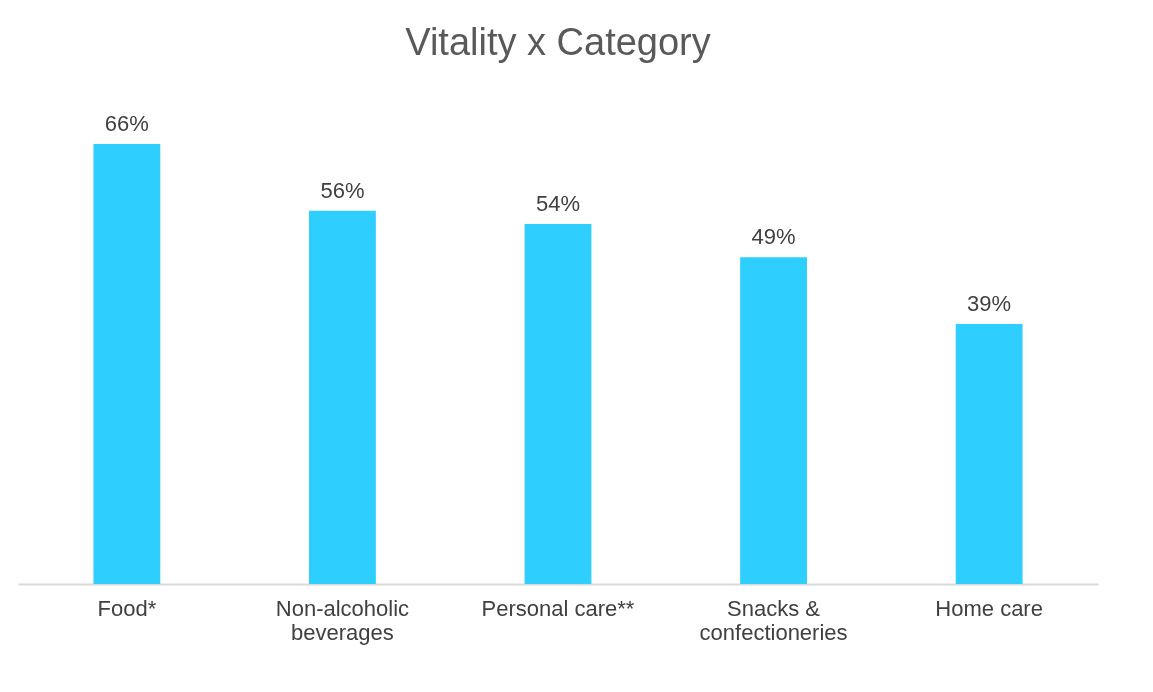 The image size is (1153, 692). I want to click on x-tick-label: Food*, so click(127, 608).